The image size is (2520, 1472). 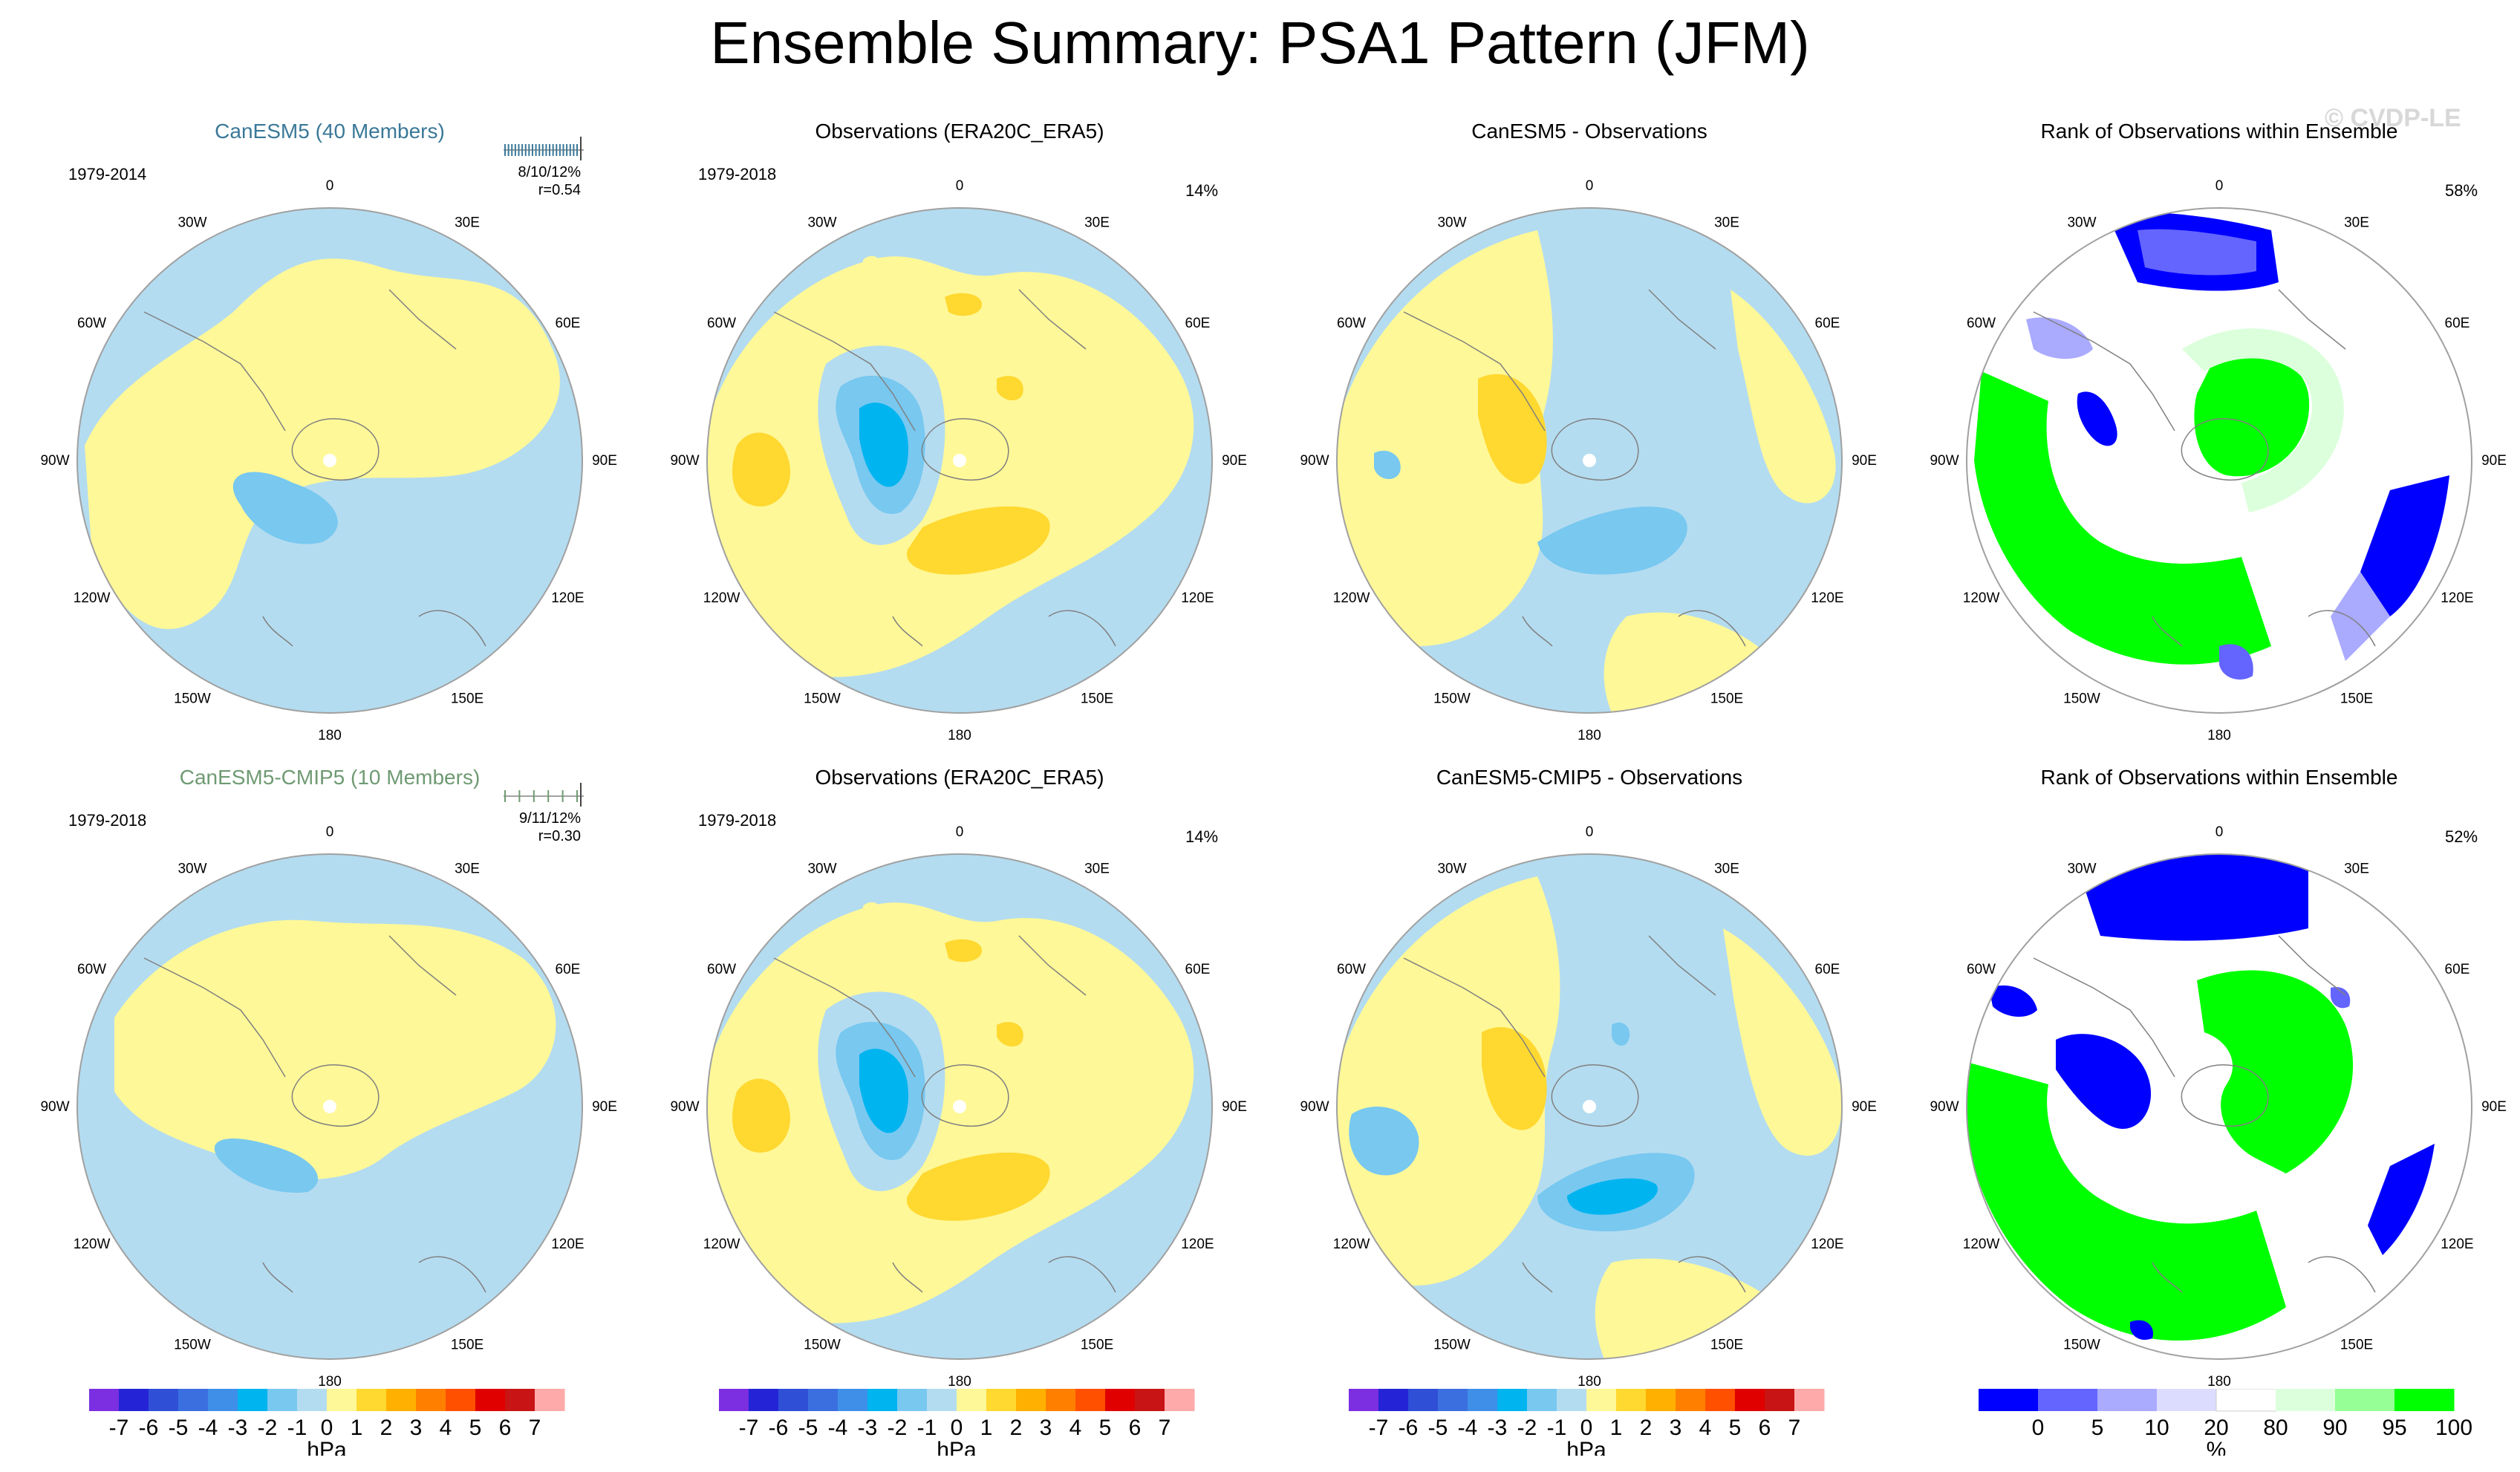 What do you see at coordinates (2393, 118) in the screenshot?
I see `watermark: © CVDP-LE` at bounding box center [2393, 118].